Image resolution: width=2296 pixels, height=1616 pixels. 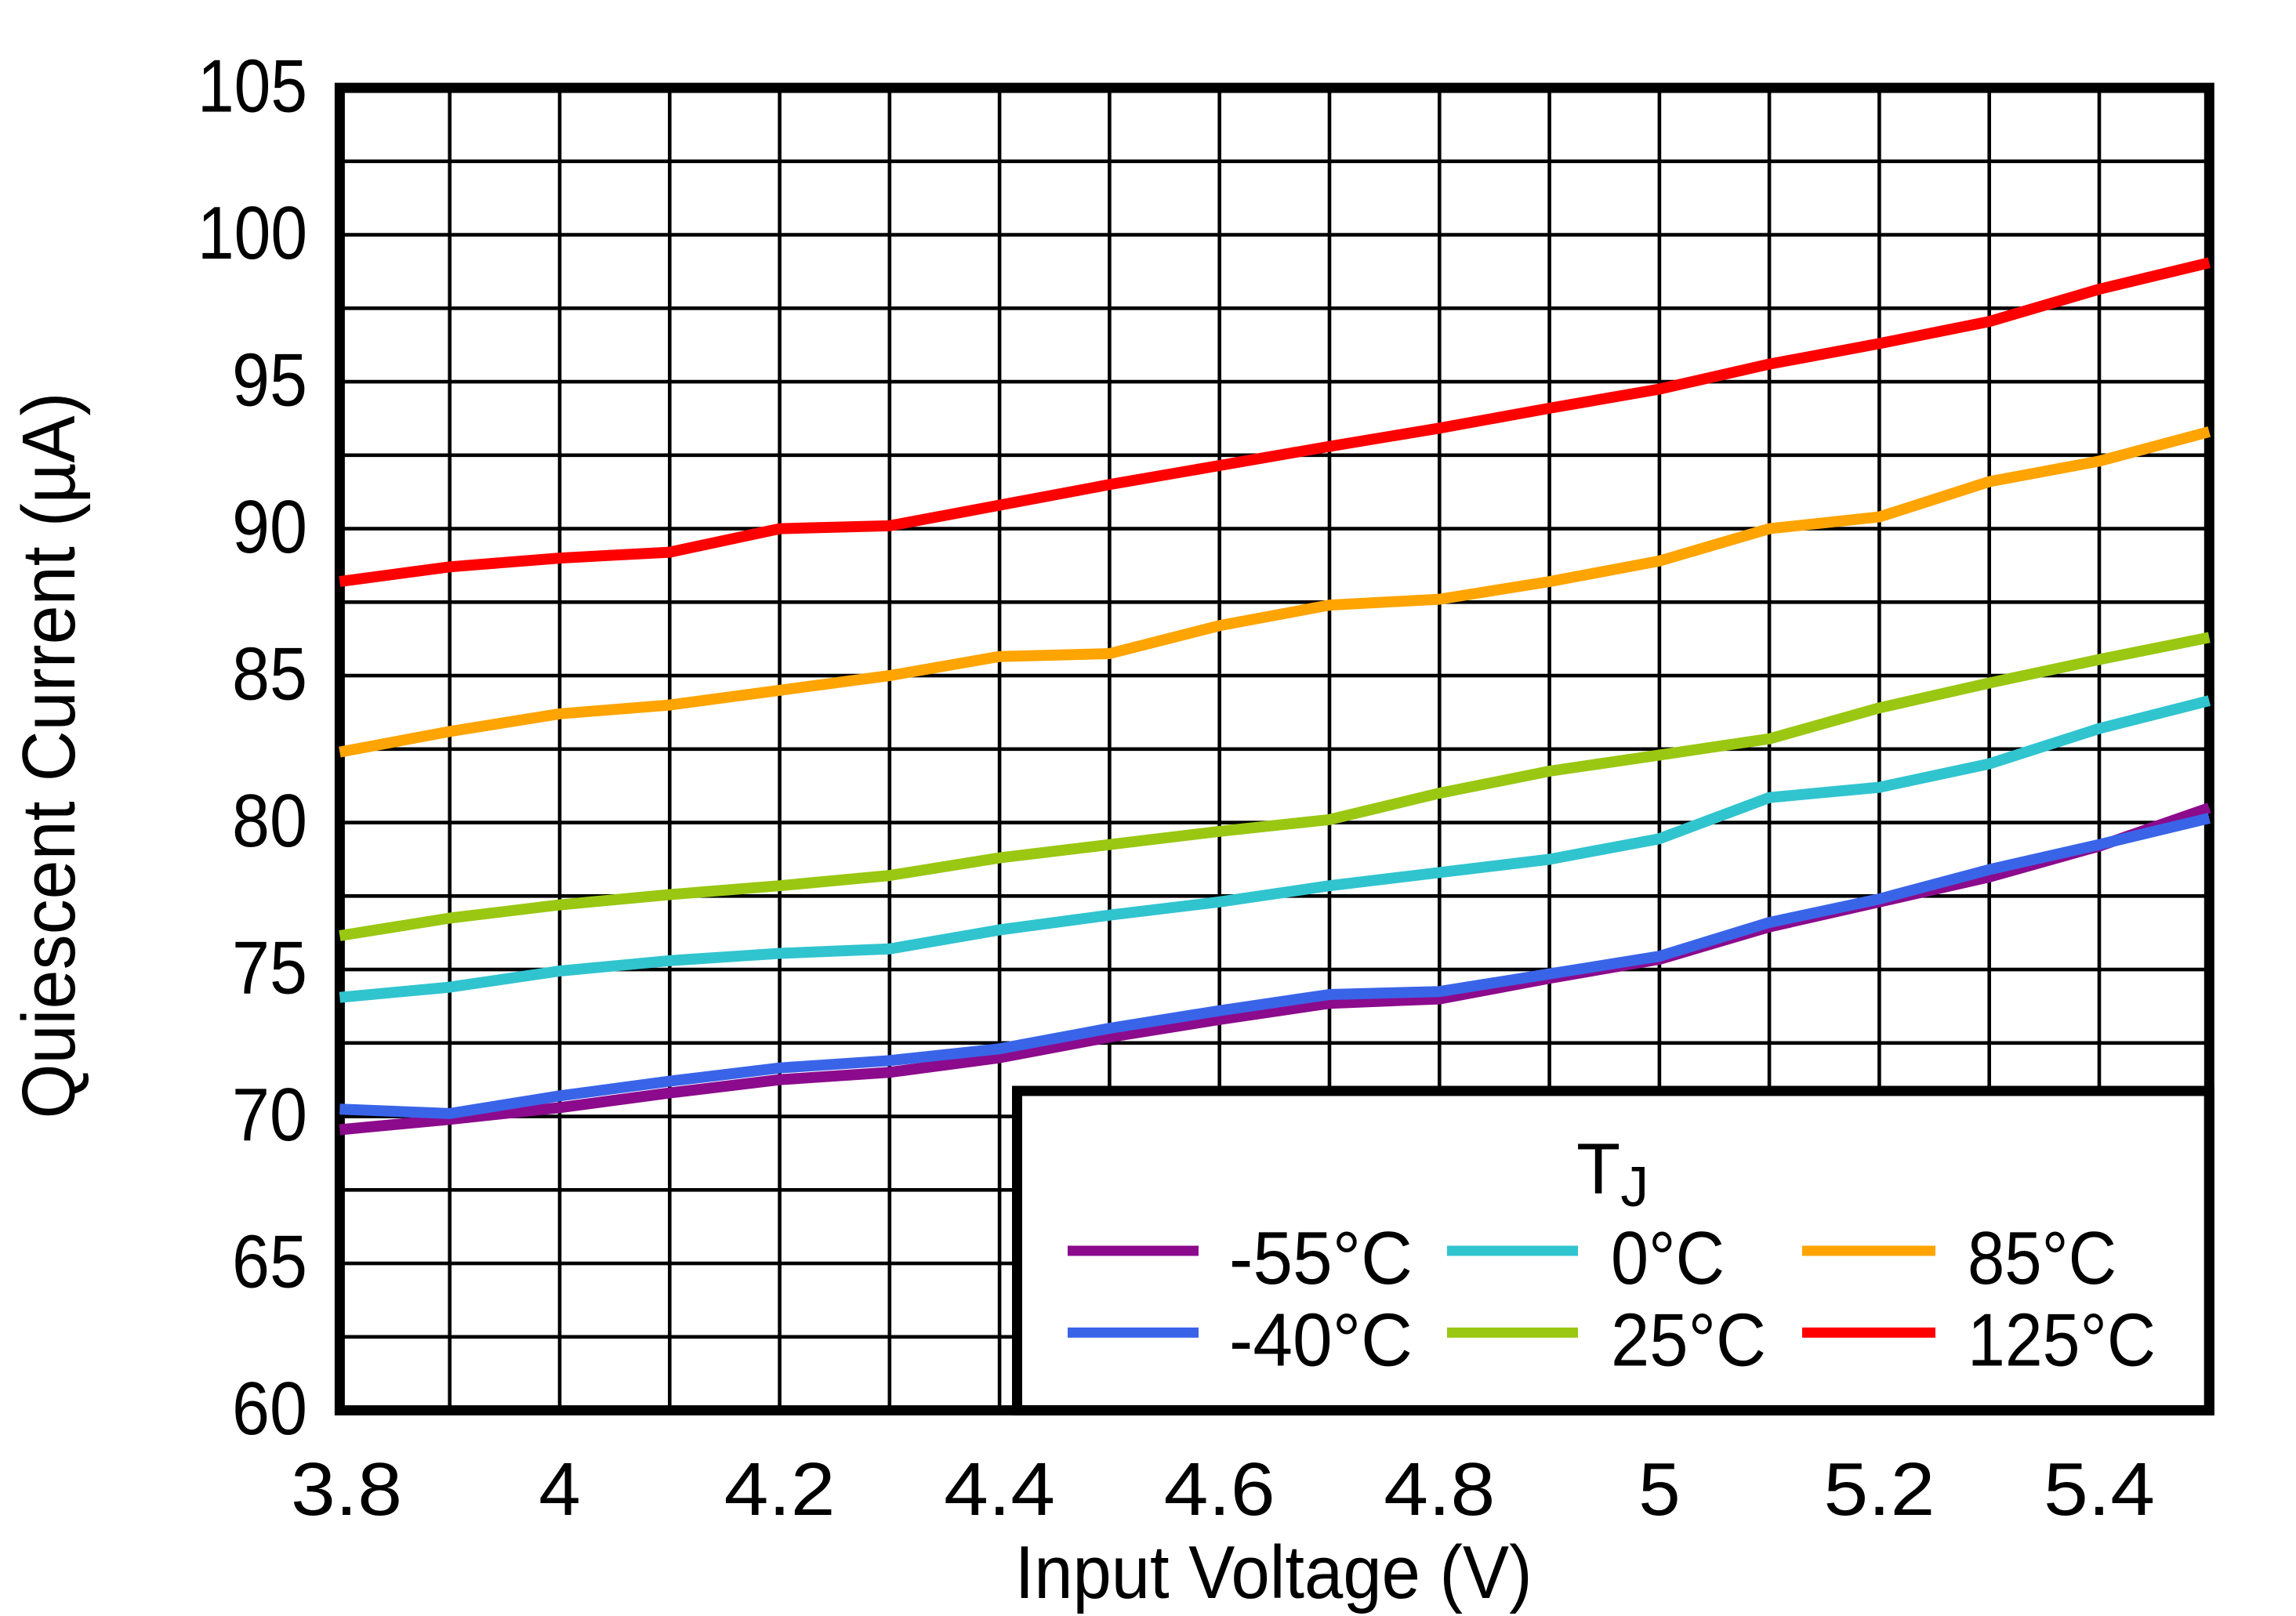 What do you see at coordinates (1879, 1489) in the screenshot?
I see `svg-text: 5.2` at bounding box center [1879, 1489].